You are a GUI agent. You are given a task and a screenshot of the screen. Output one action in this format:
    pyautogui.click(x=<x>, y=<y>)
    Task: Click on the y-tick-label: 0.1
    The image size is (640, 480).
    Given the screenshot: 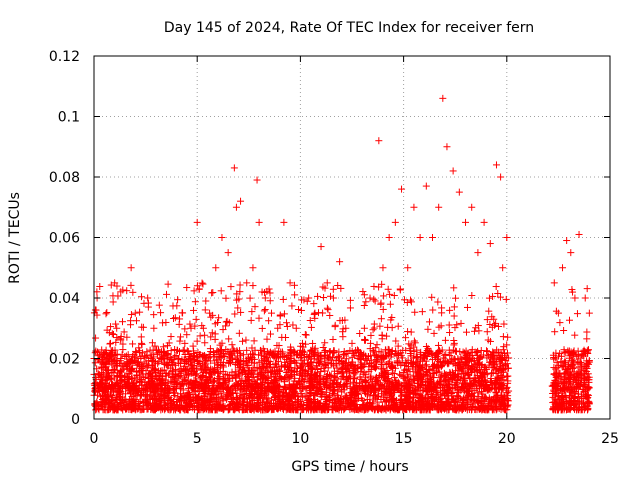 What is the action you would take?
    pyautogui.click(x=69, y=118)
    